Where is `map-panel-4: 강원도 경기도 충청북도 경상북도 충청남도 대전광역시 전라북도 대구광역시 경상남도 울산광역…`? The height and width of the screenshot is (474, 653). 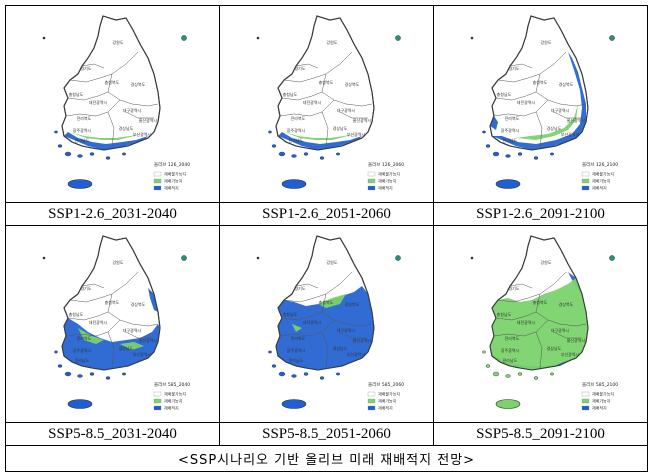
map-panel-4: 강원도 경기도 충청북도 경상북도 충청남도 대전광역시 전라북도 대구광역시 경상남도 울산광역… is located at coordinates (112, 324).